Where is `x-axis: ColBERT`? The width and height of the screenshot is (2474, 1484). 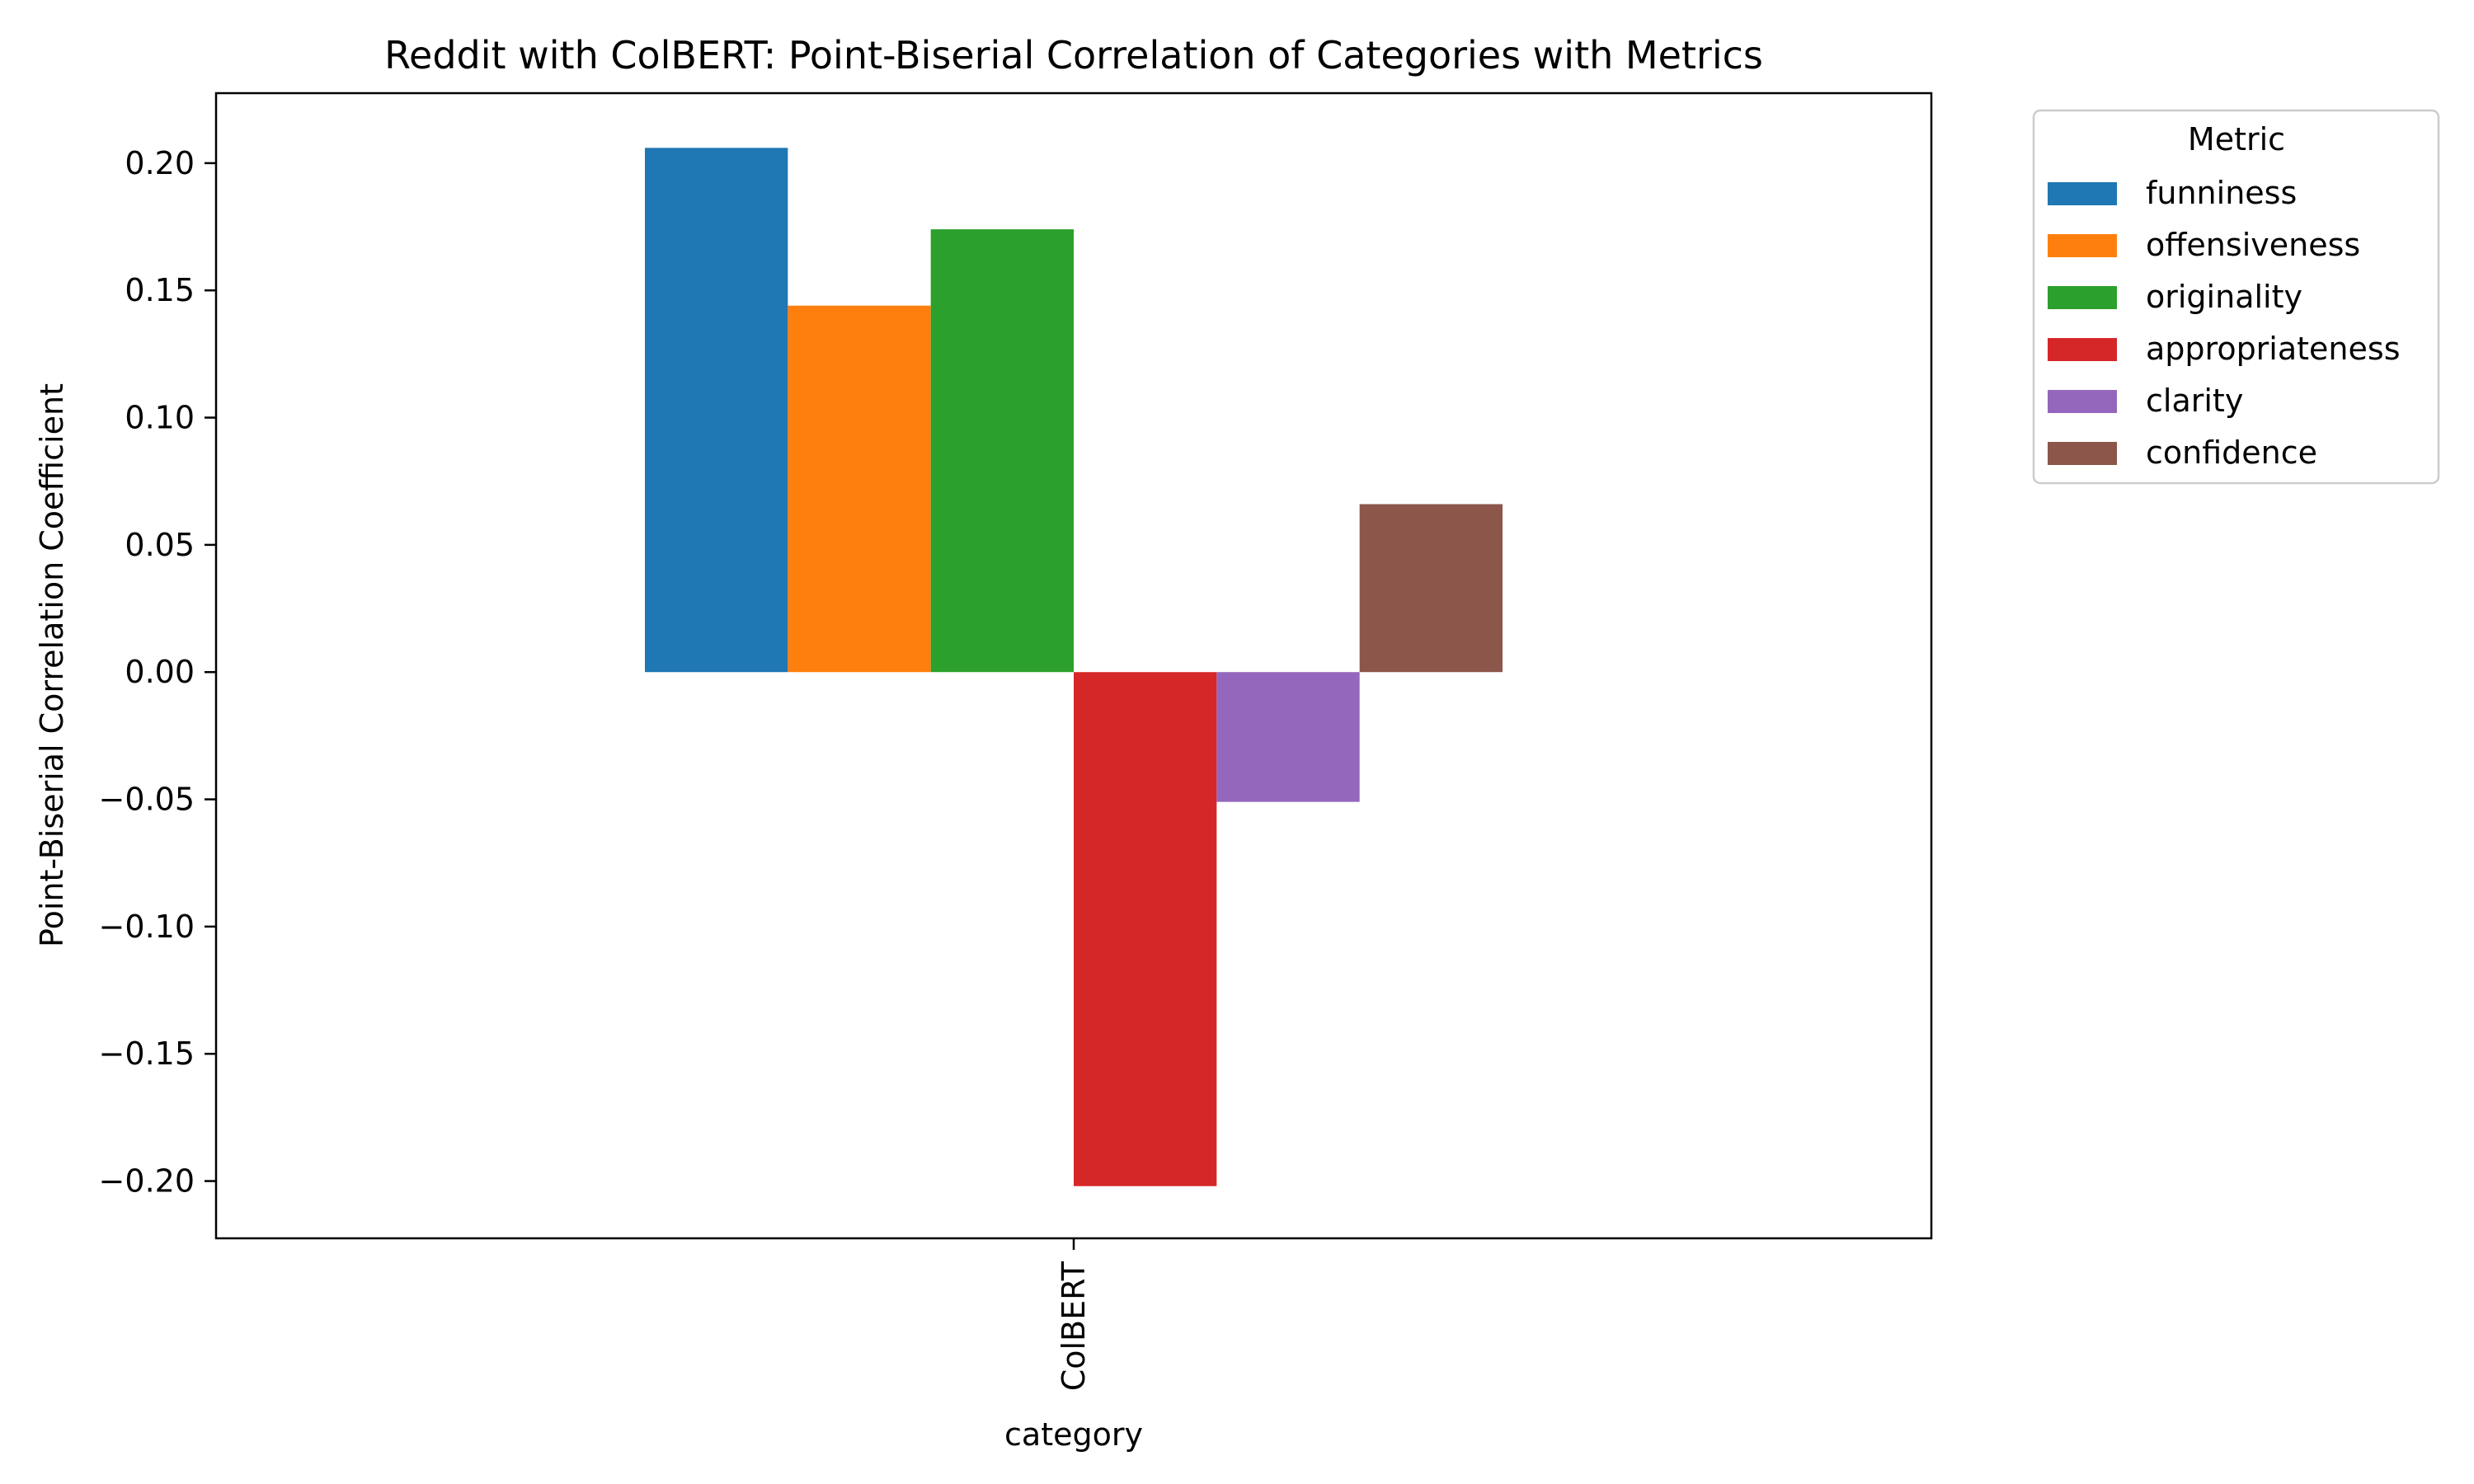 x-axis: ColBERT is located at coordinates (1074, 1314).